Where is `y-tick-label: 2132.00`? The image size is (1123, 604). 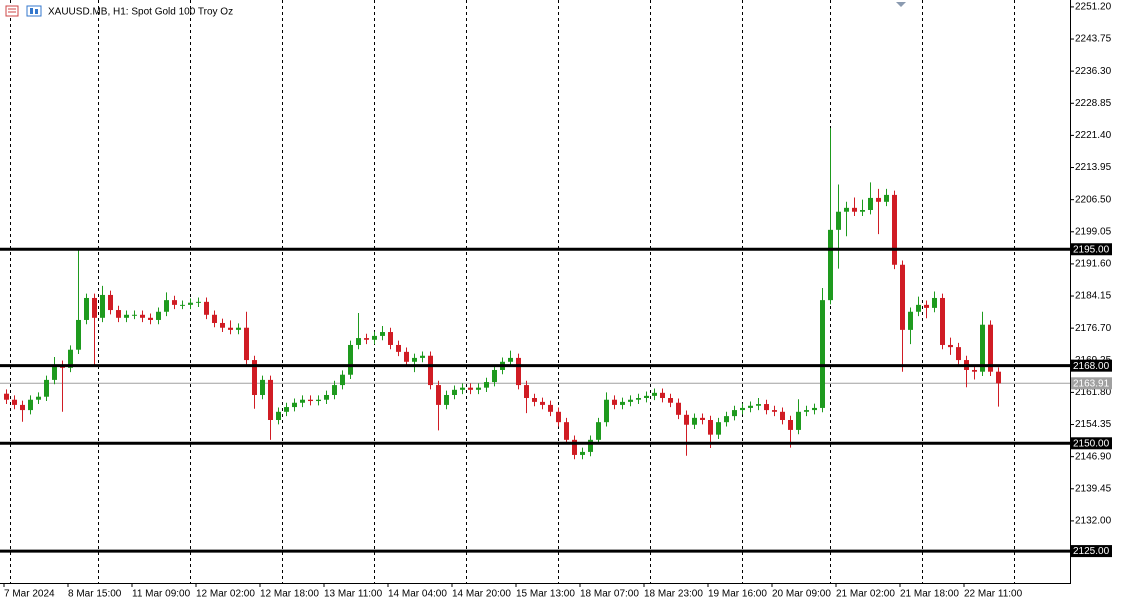 y-tick-label: 2132.00 is located at coordinates (1093, 521).